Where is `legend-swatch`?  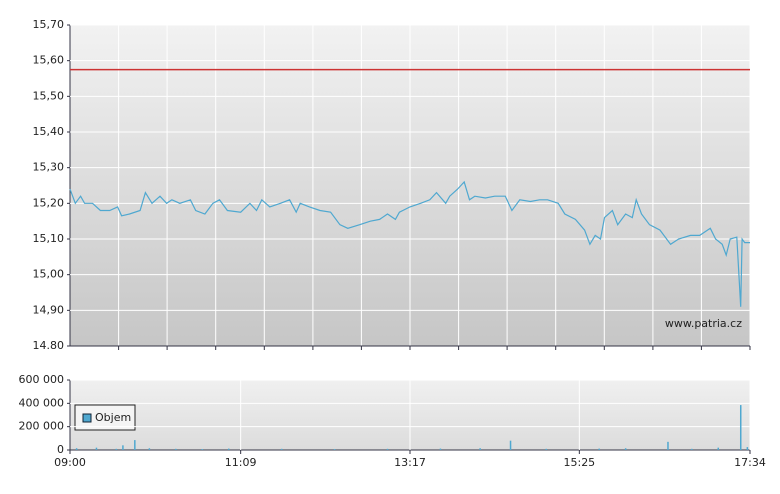
legend-swatch is located at coordinates (87, 418).